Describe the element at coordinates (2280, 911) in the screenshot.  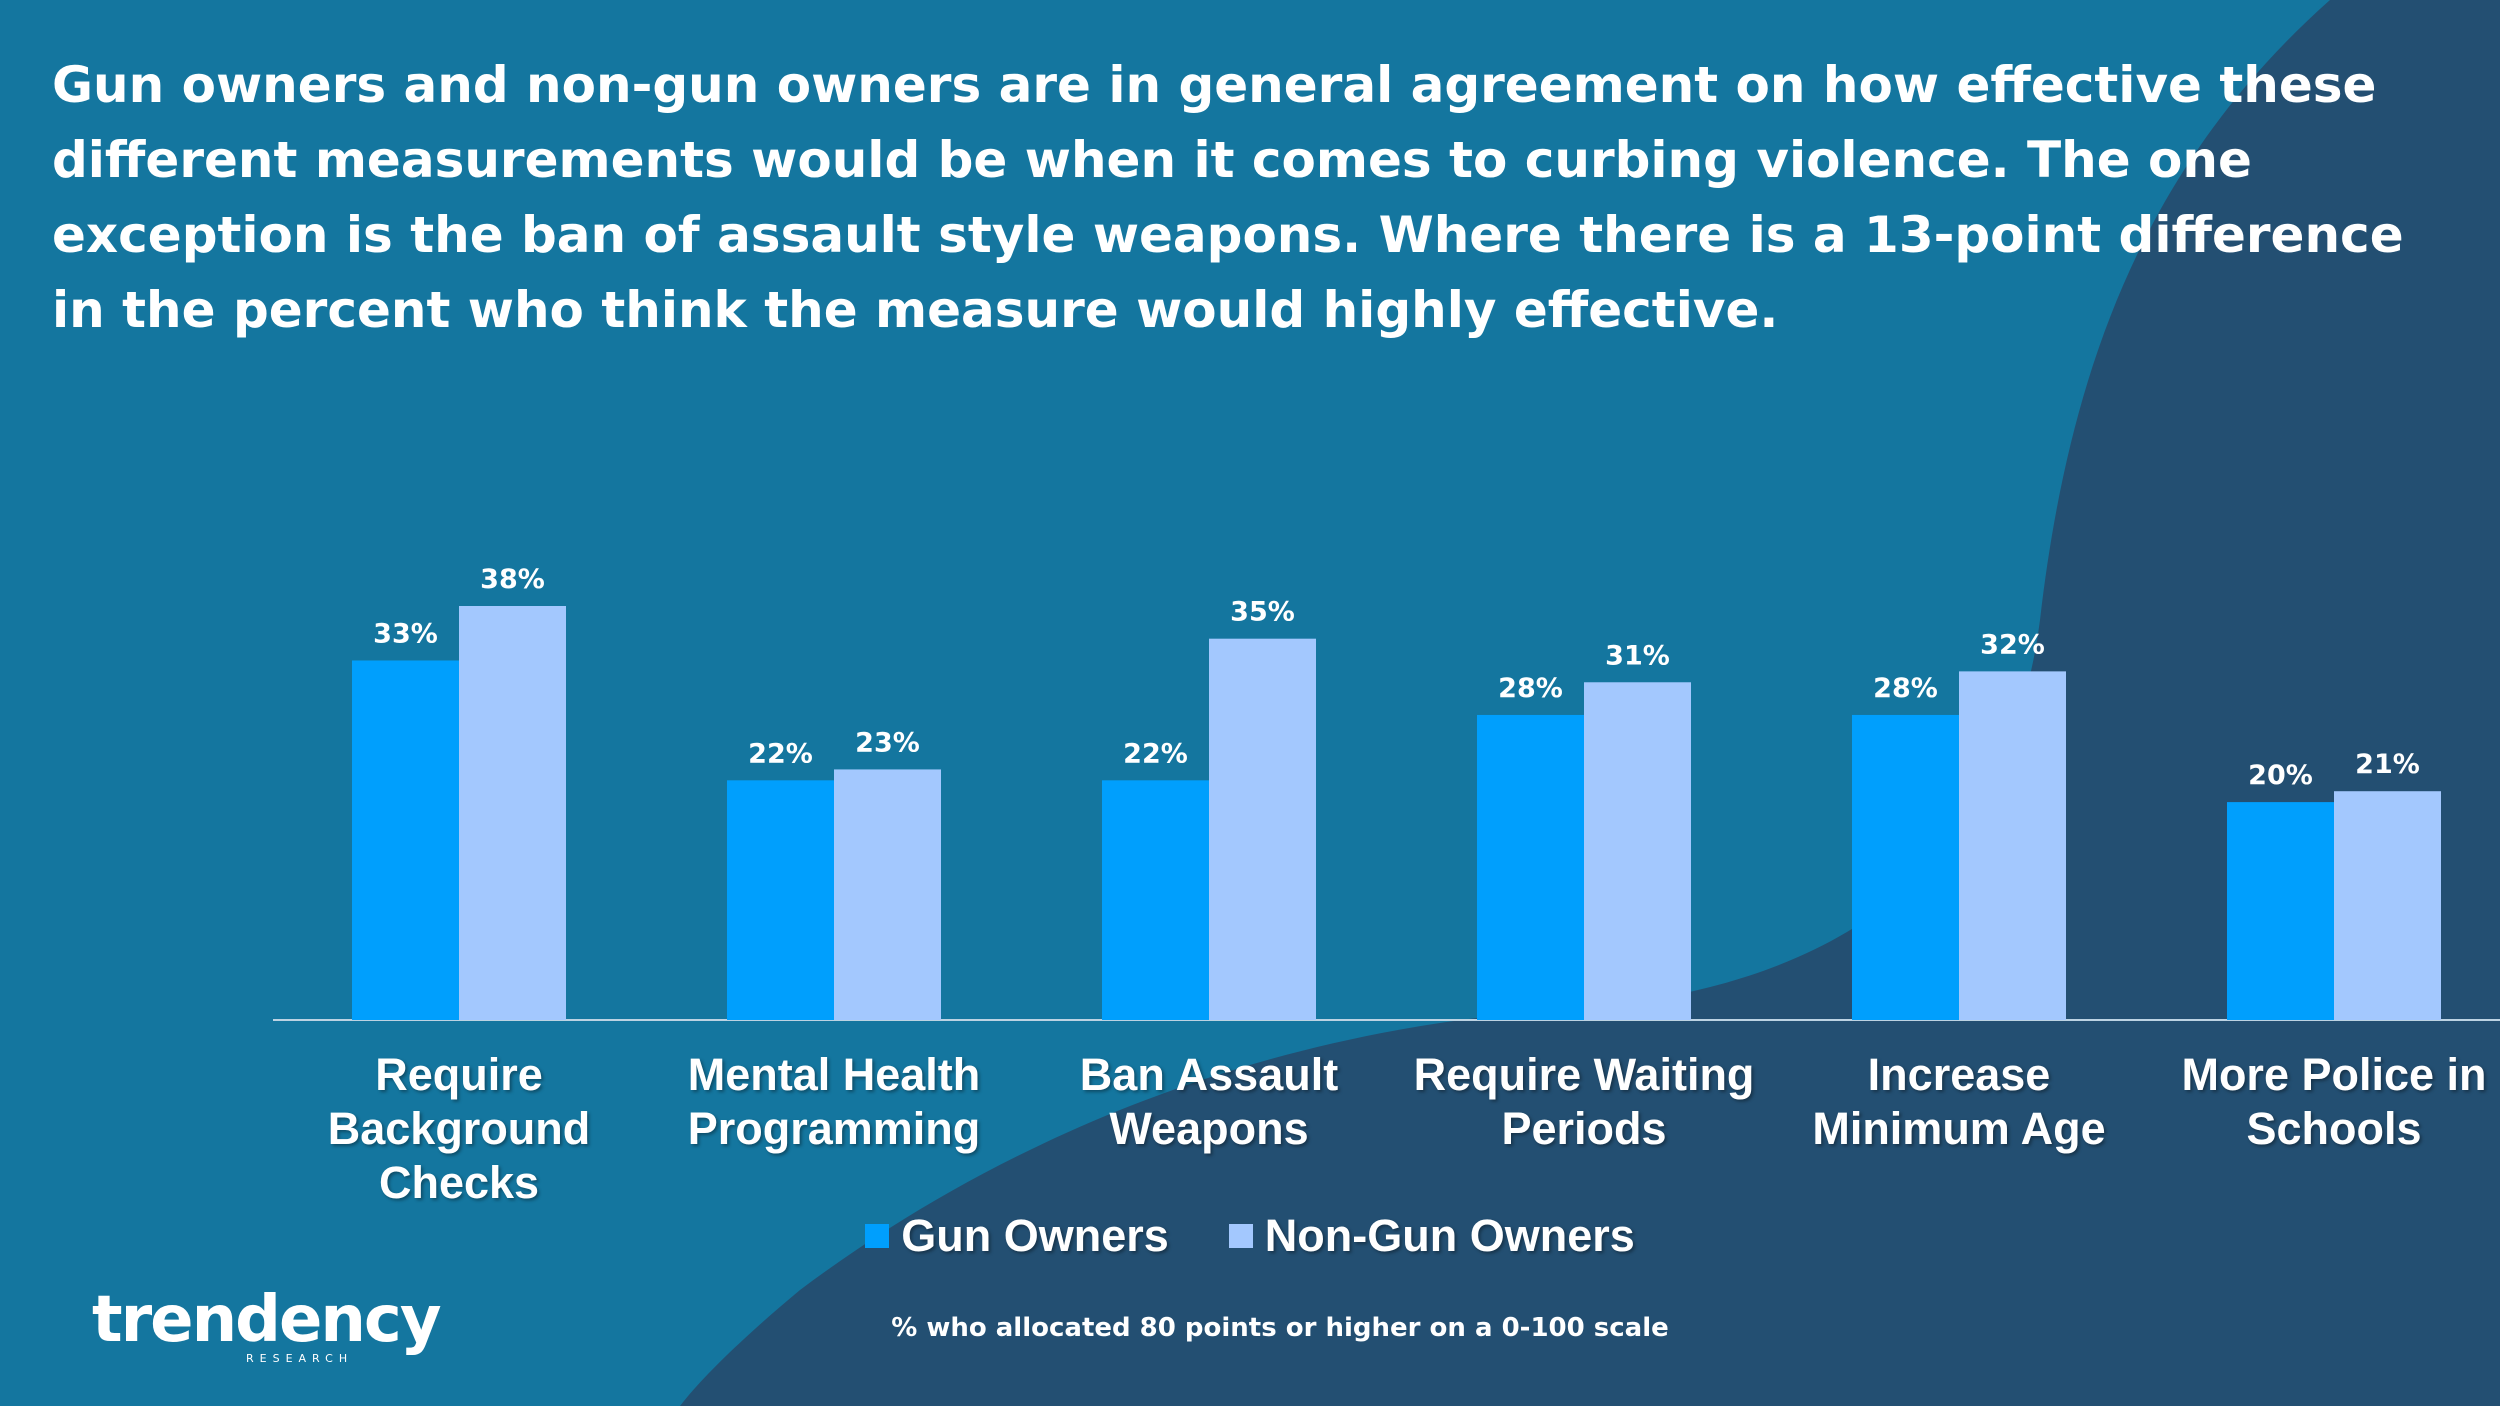
I see `bar-gun-owners-more-police-in-schools` at that location.